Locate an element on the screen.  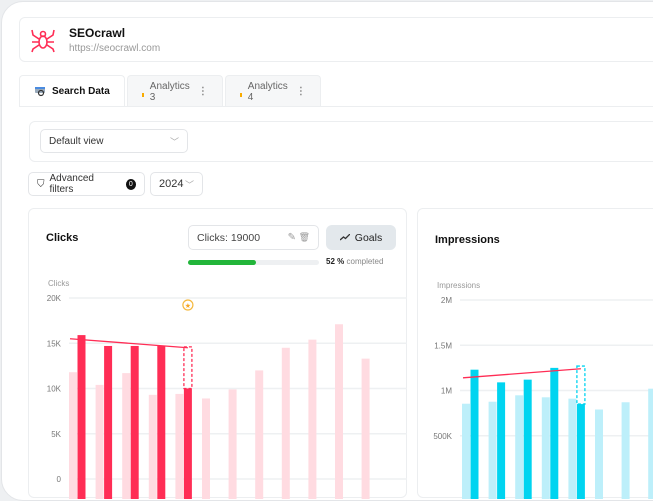
tab-analytics-4: Analytics 4 ⋮ is located at coordinates (272, 91).